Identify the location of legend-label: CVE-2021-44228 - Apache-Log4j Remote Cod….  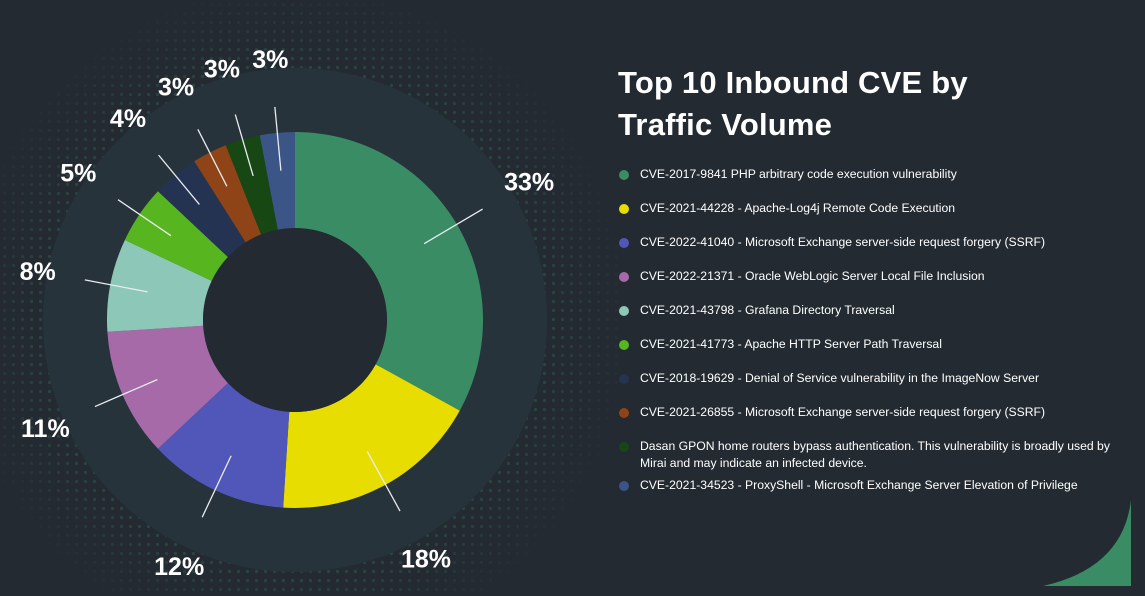
(798, 208).